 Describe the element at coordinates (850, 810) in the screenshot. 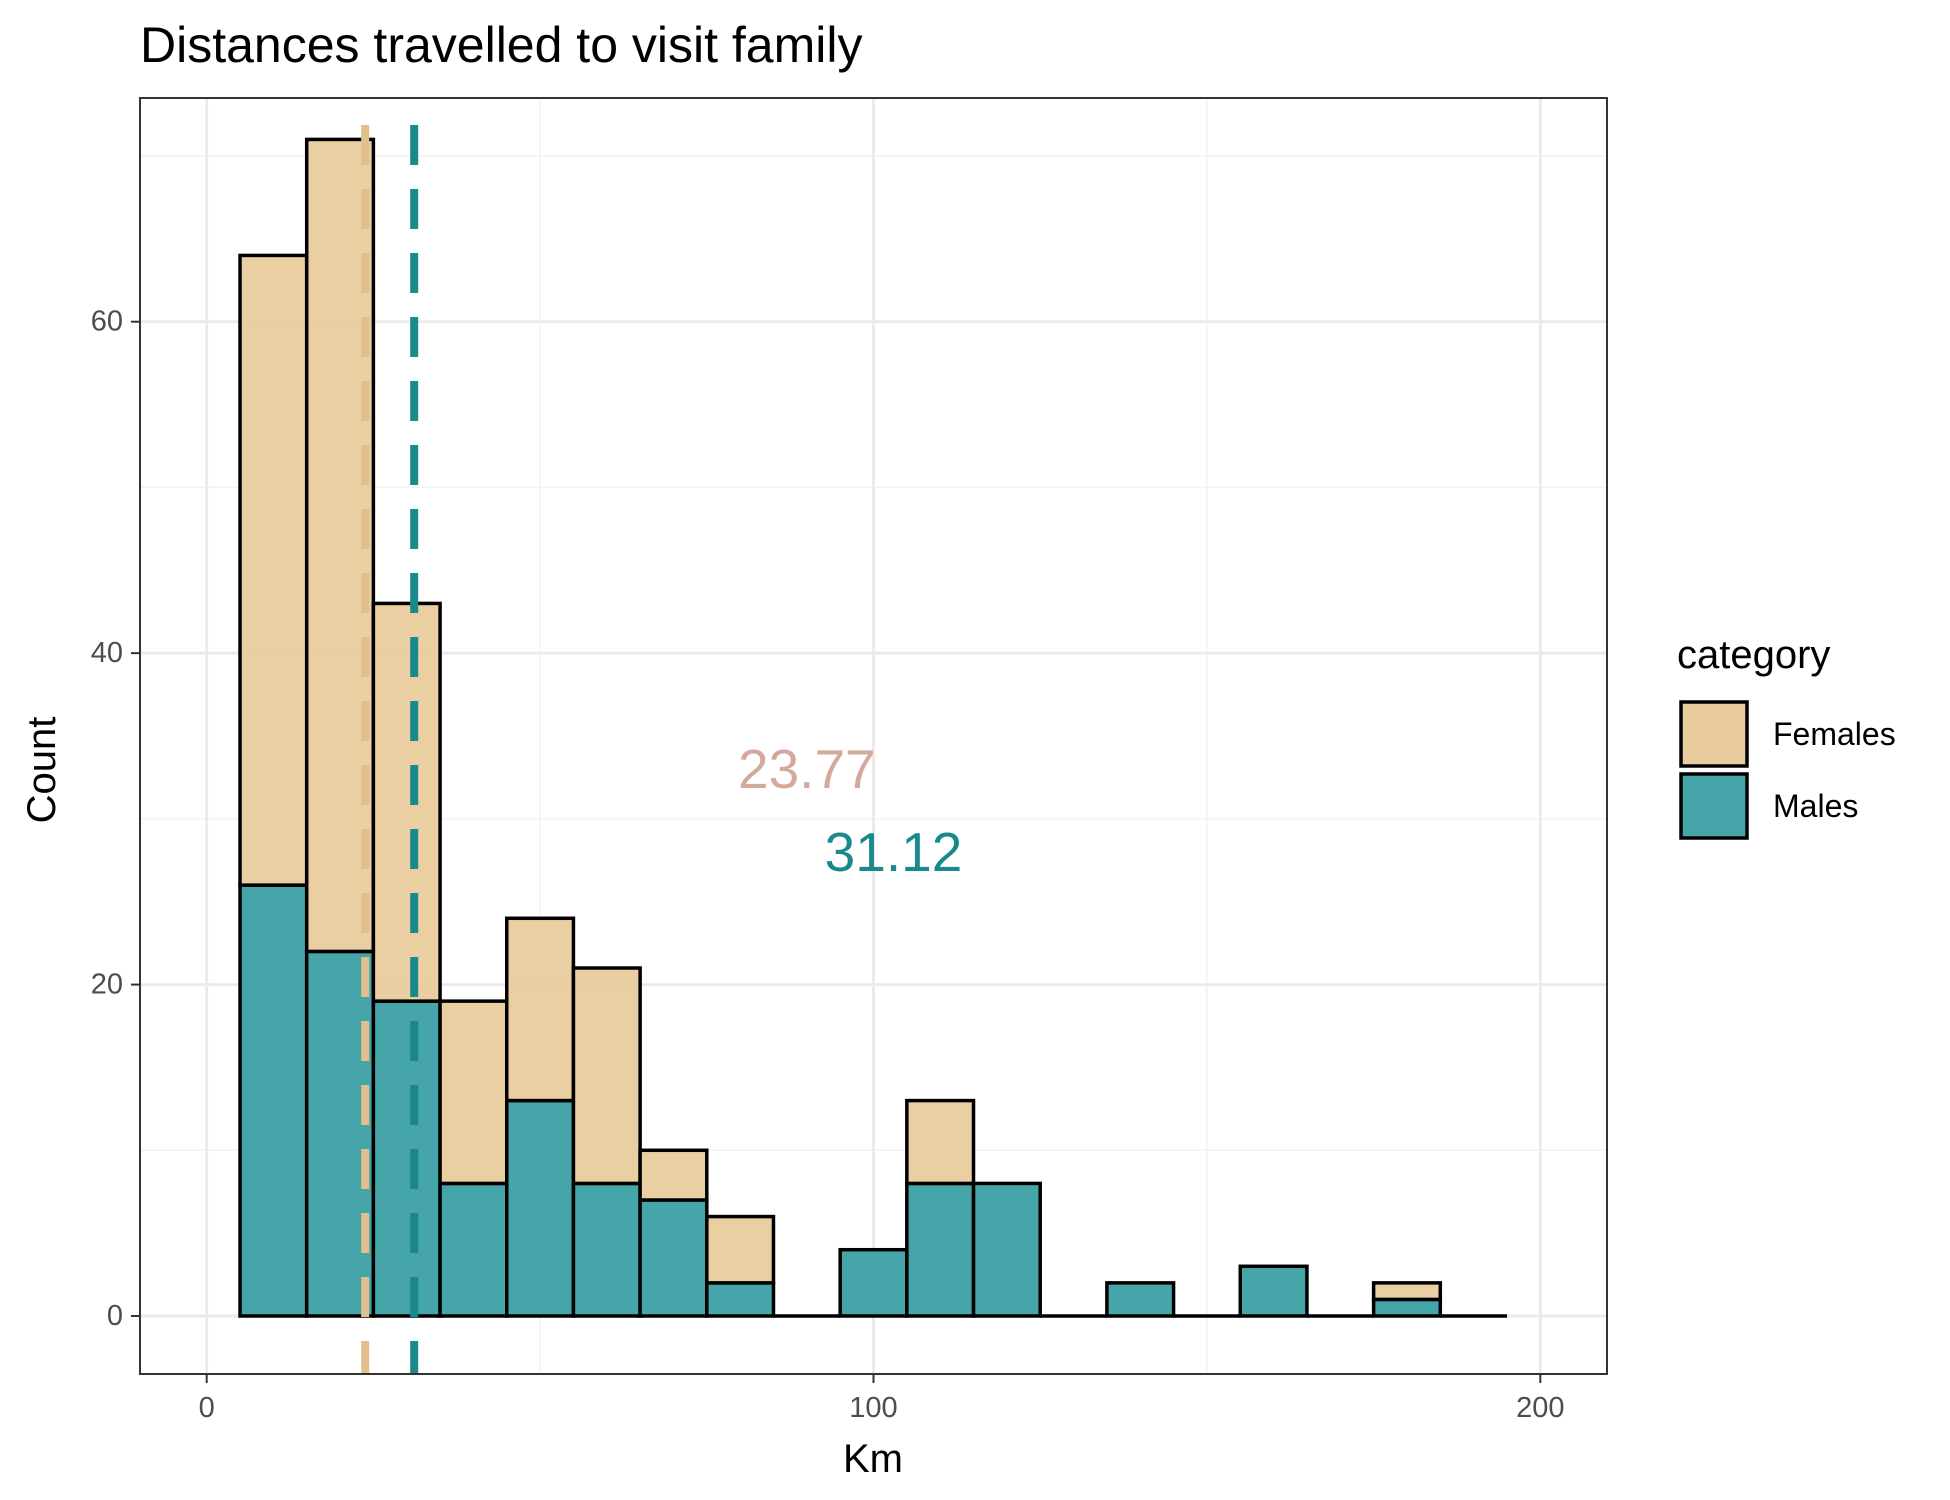

I see `mean-annotations: 23.77 31.12` at that location.